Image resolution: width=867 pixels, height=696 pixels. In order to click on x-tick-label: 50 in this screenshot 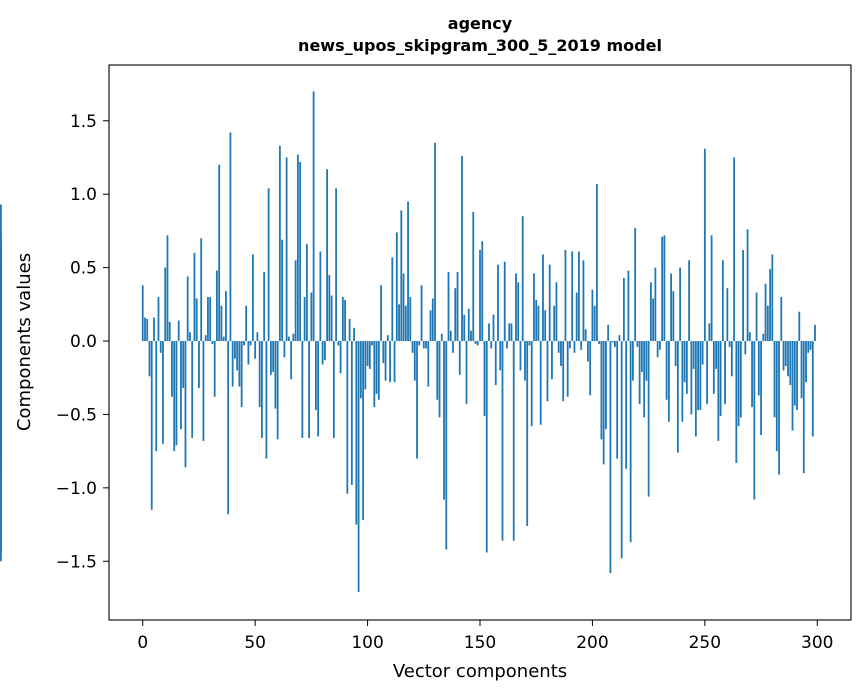, I will do `click(255, 643)`.